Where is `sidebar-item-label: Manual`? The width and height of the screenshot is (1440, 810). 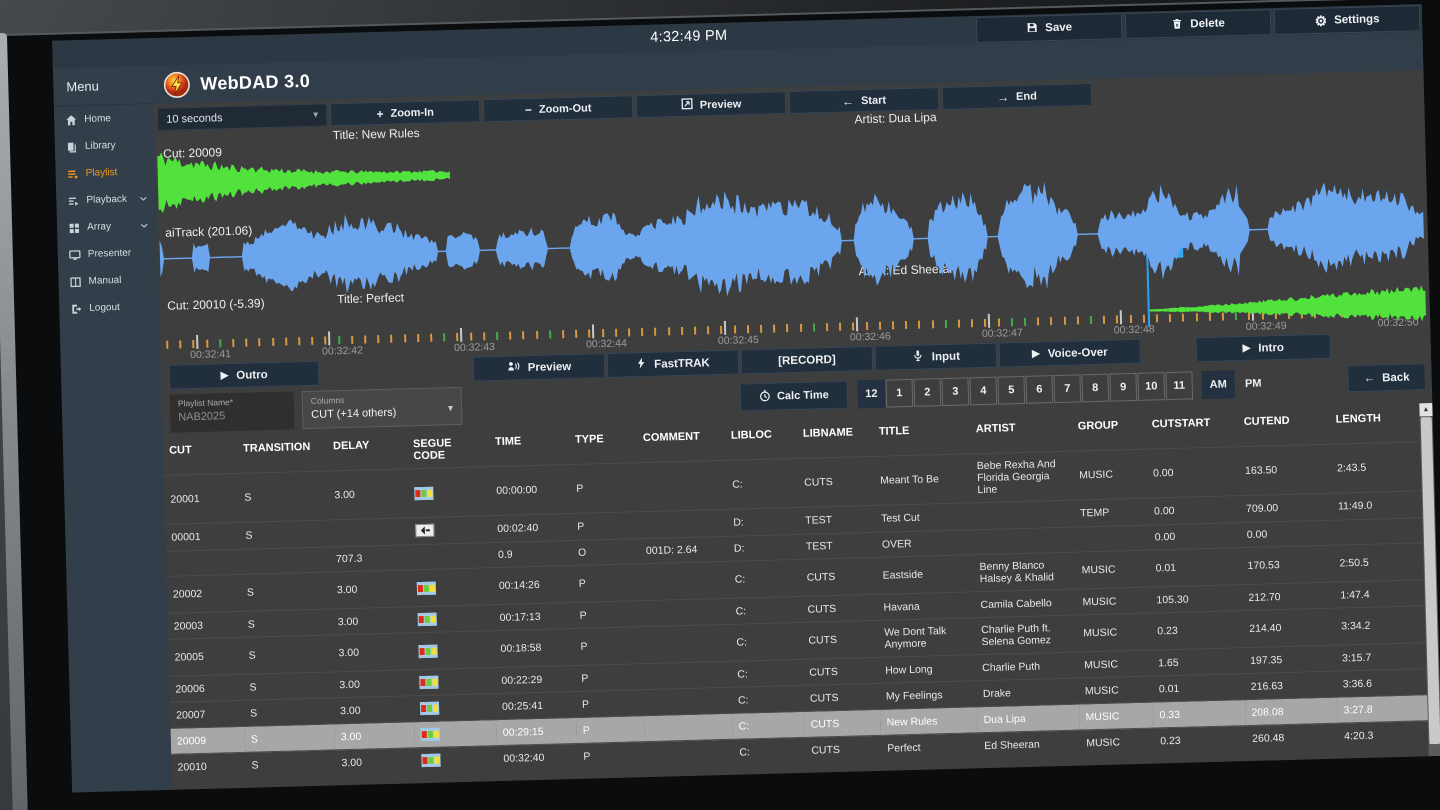
sidebar-item-label: Manual is located at coordinates (105, 280).